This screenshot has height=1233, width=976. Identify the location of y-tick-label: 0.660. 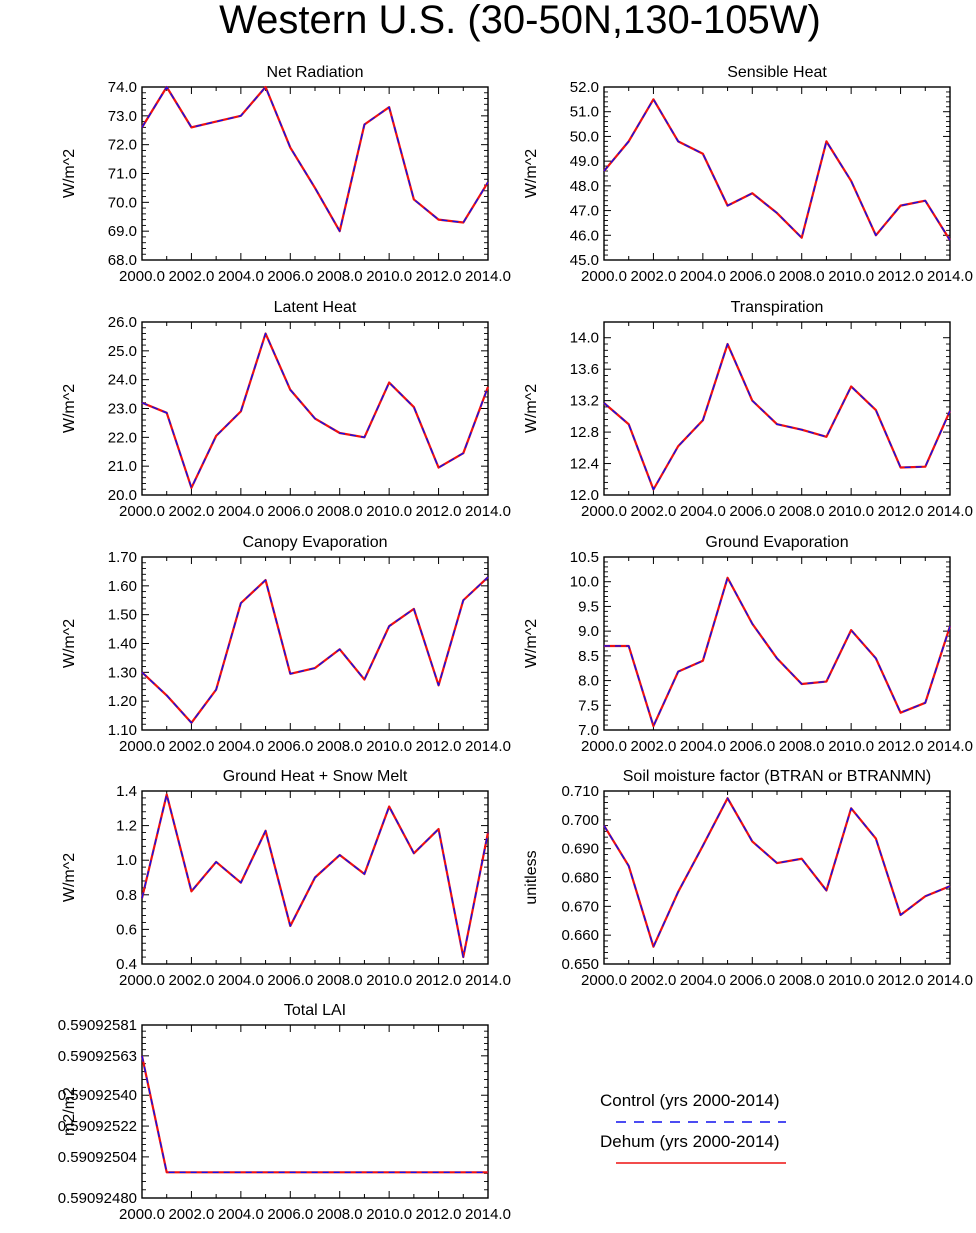
(580, 935).